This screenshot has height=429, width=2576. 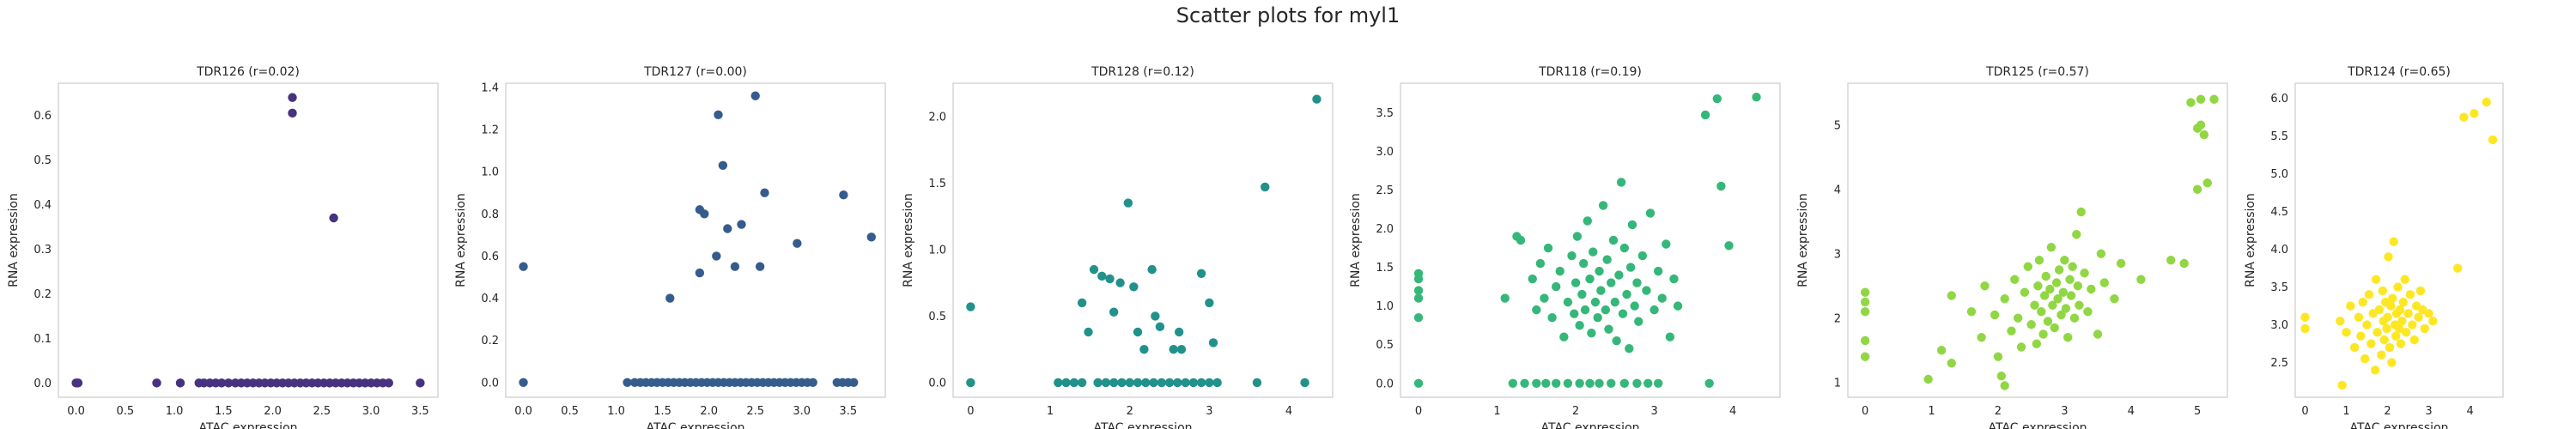 I want to click on y-tick-label: 2, so click(x=1837, y=318).